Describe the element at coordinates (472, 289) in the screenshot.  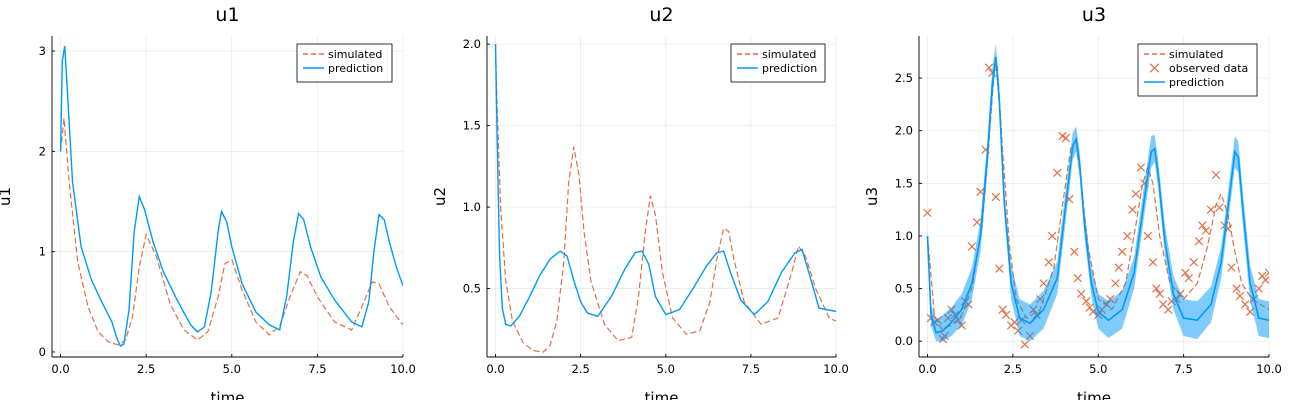
I see `chart-2-ytick-label-0: 0.5` at that location.